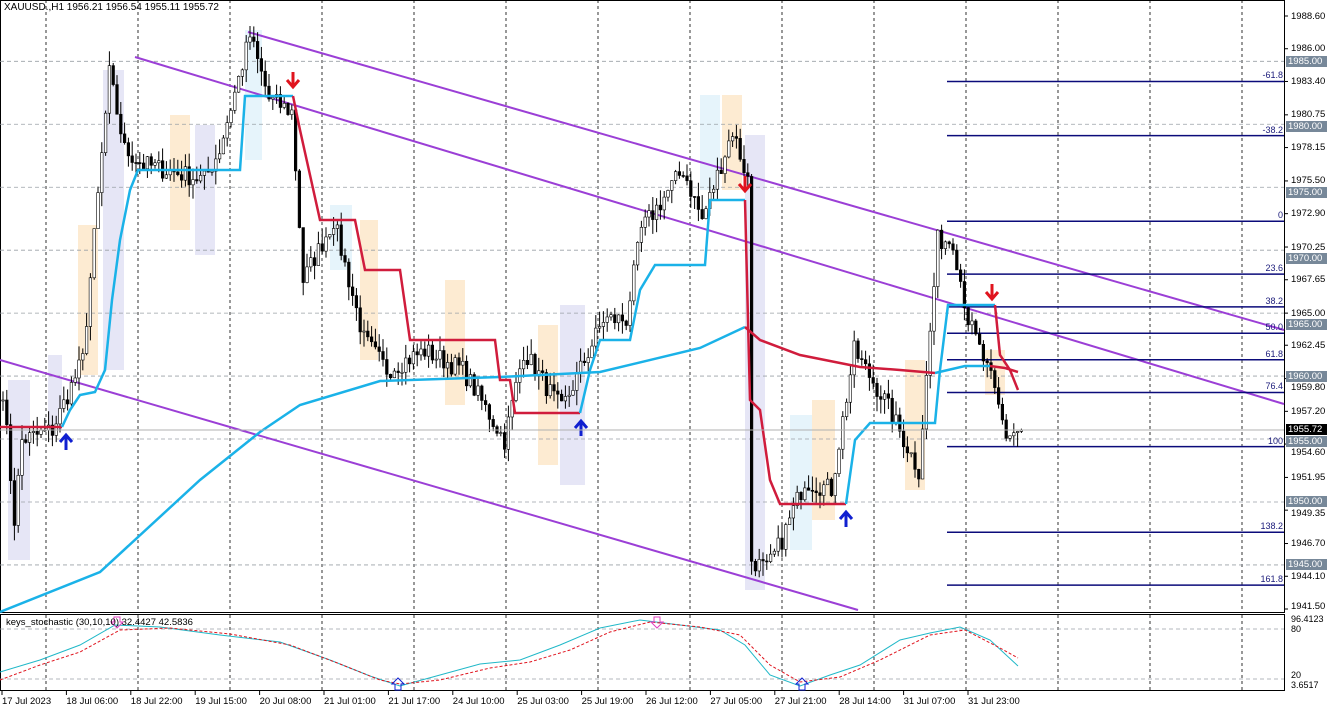 This screenshot has width=1327, height=710. What do you see at coordinates (929, 701) in the screenshot?
I see `time-tick-label: 31 Jul 07:00` at bounding box center [929, 701].